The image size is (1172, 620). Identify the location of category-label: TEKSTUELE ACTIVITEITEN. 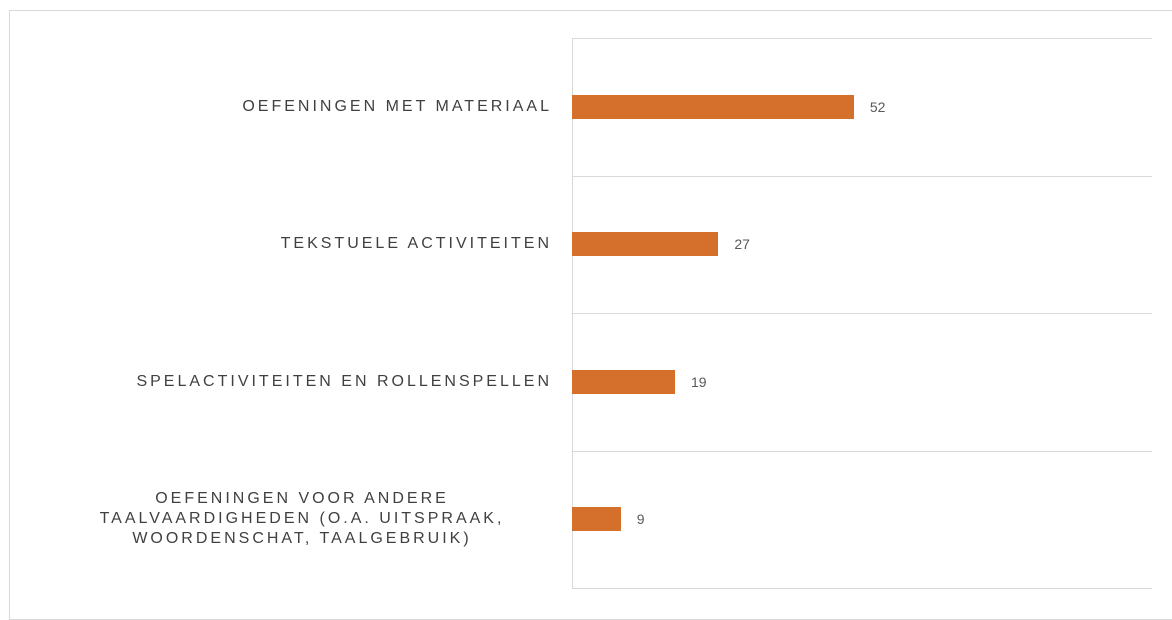
(281, 245).